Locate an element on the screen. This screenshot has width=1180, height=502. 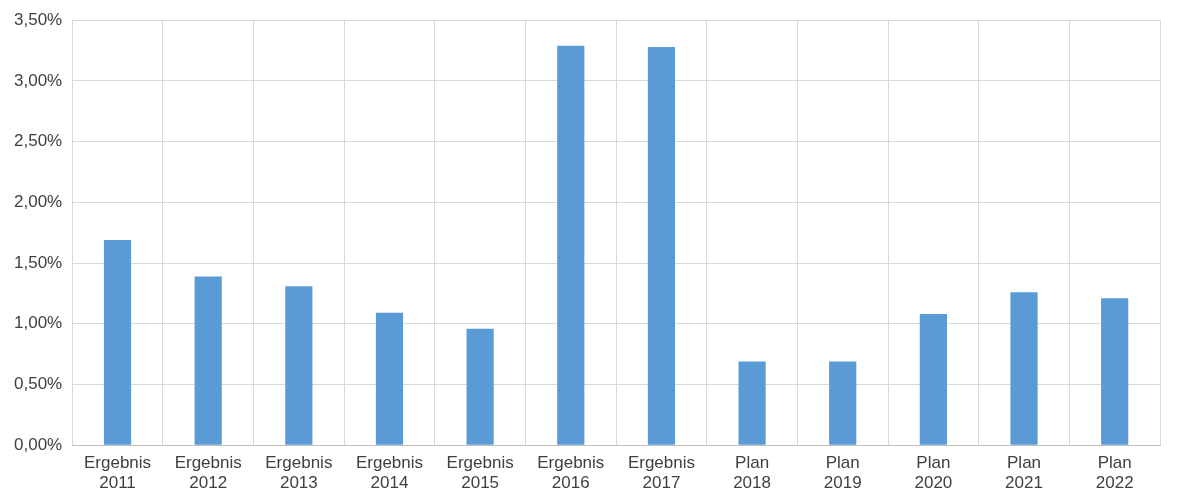
y-tick-label: 2,00% is located at coordinates (38, 202).